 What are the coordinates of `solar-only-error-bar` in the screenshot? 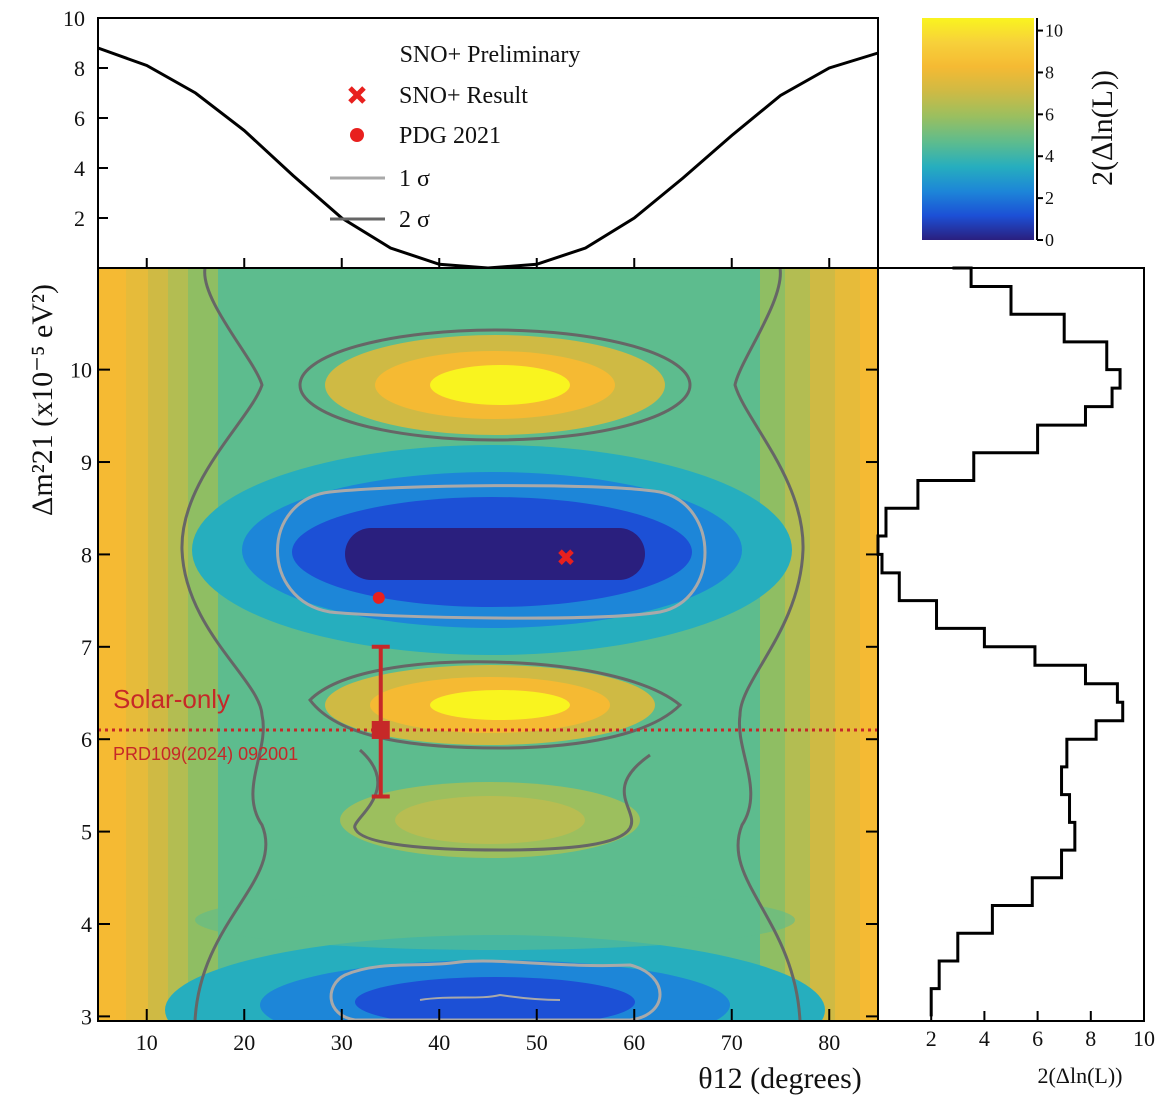 It's located at (380, 721).